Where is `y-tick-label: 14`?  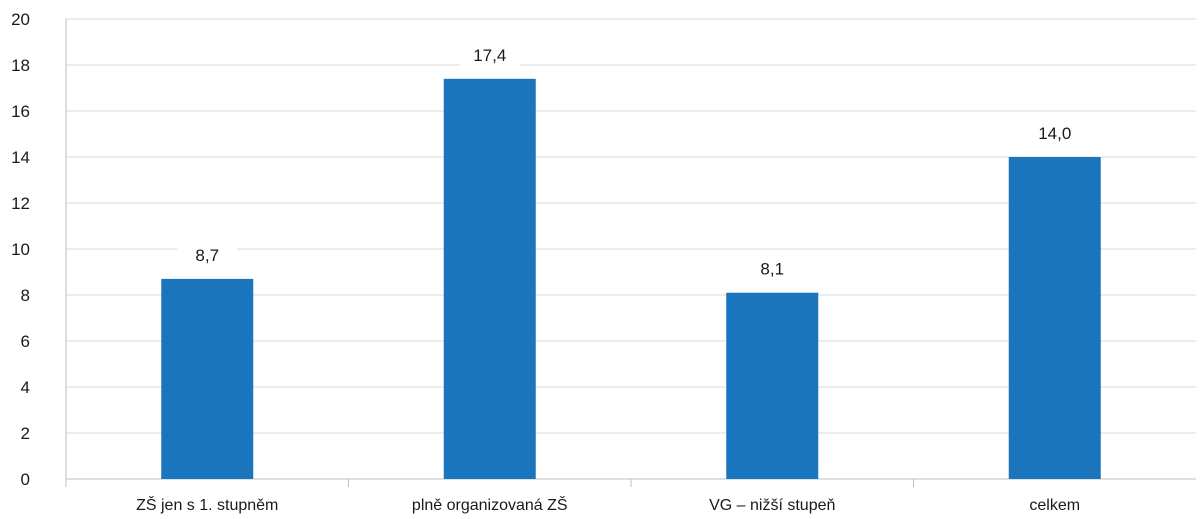 y-tick-label: 14 is located at coordinates (20, 157).